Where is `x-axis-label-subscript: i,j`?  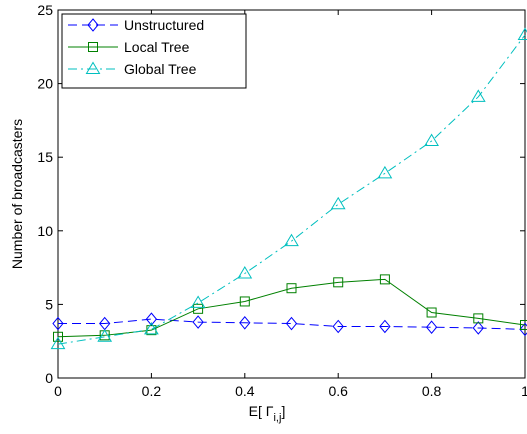 x-axis-label-subscript: i,j is located at coordinates (277, 418).